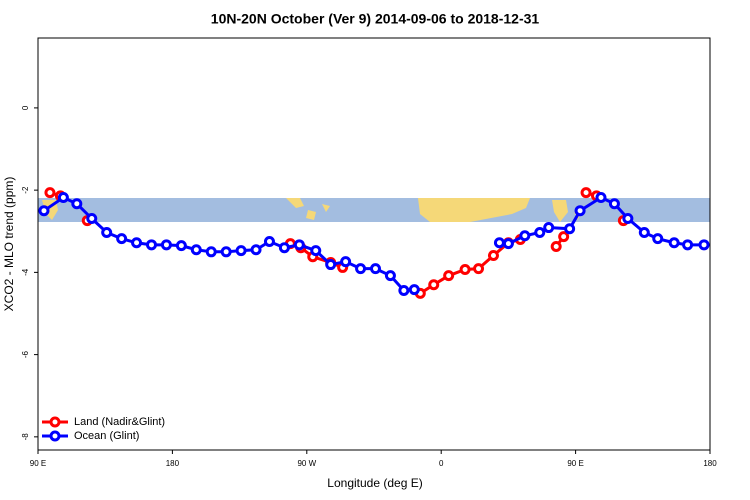  What do you see at coordinates (25, 272) in the screenshot?
I see `y-tick-label: -4` at bounding box center [25, 272].